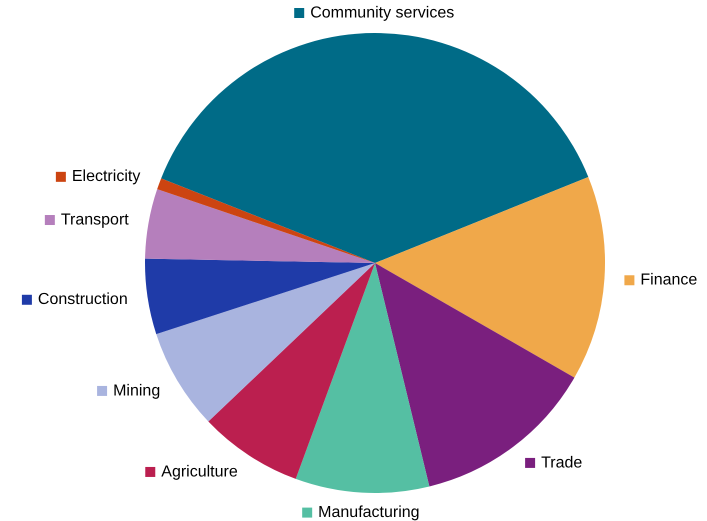 The width and height of the screenshot is (707, 521). I want to click on legend-label: Trade, so click(561, 463).